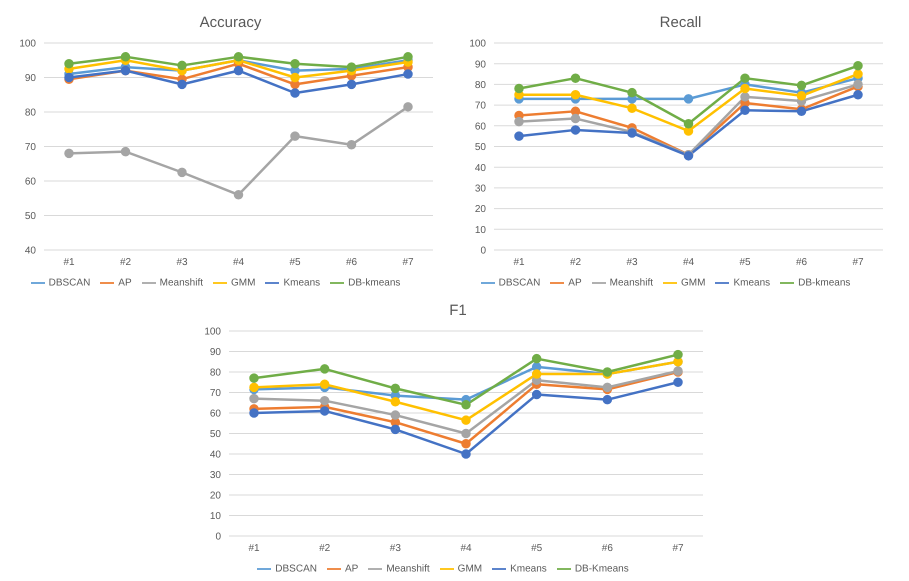 The width and height of the screenshot is (909, 581). I want to click on legend-label: DB-Kmeans, so click(601, 569).